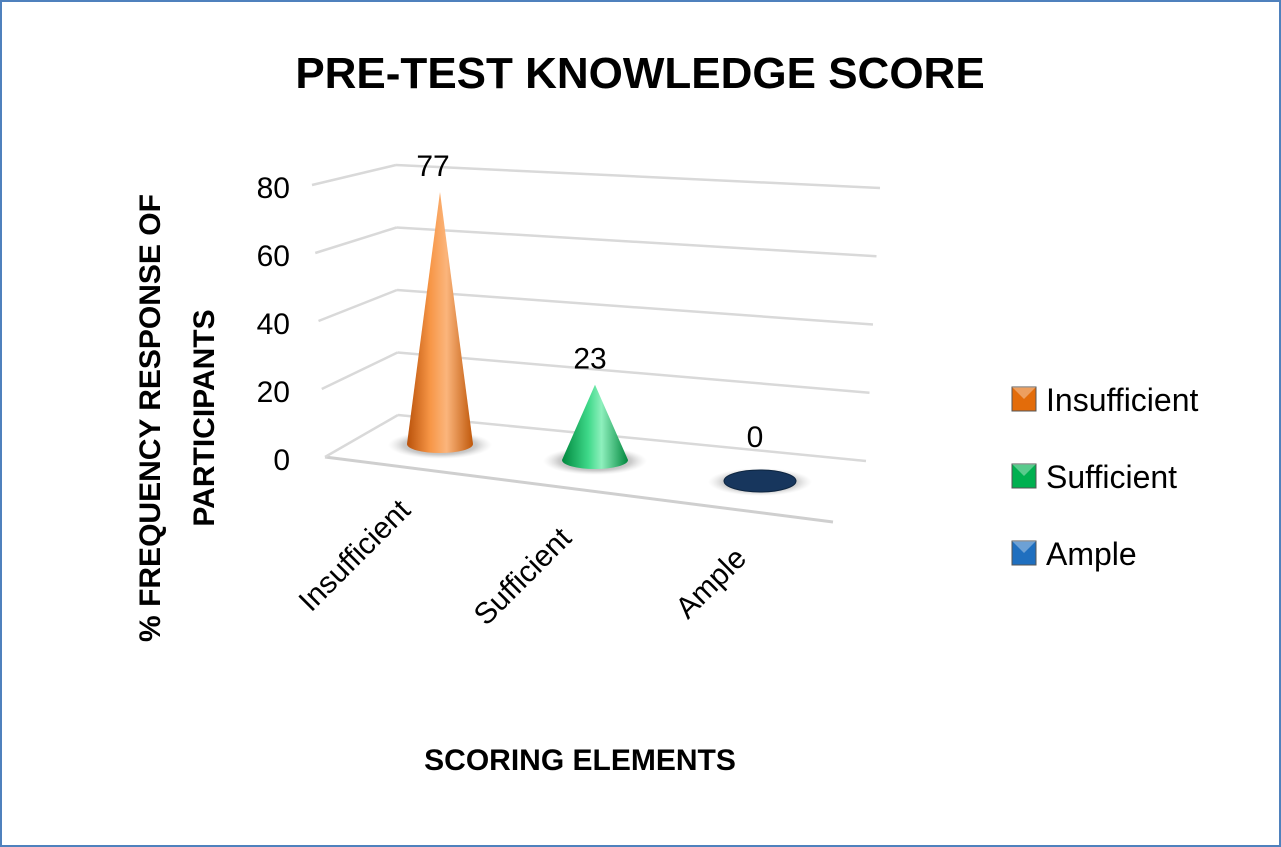 This screenshot has height=847, width=1281. I want to click on legend-item: Insufficient, so click(1105, 400).